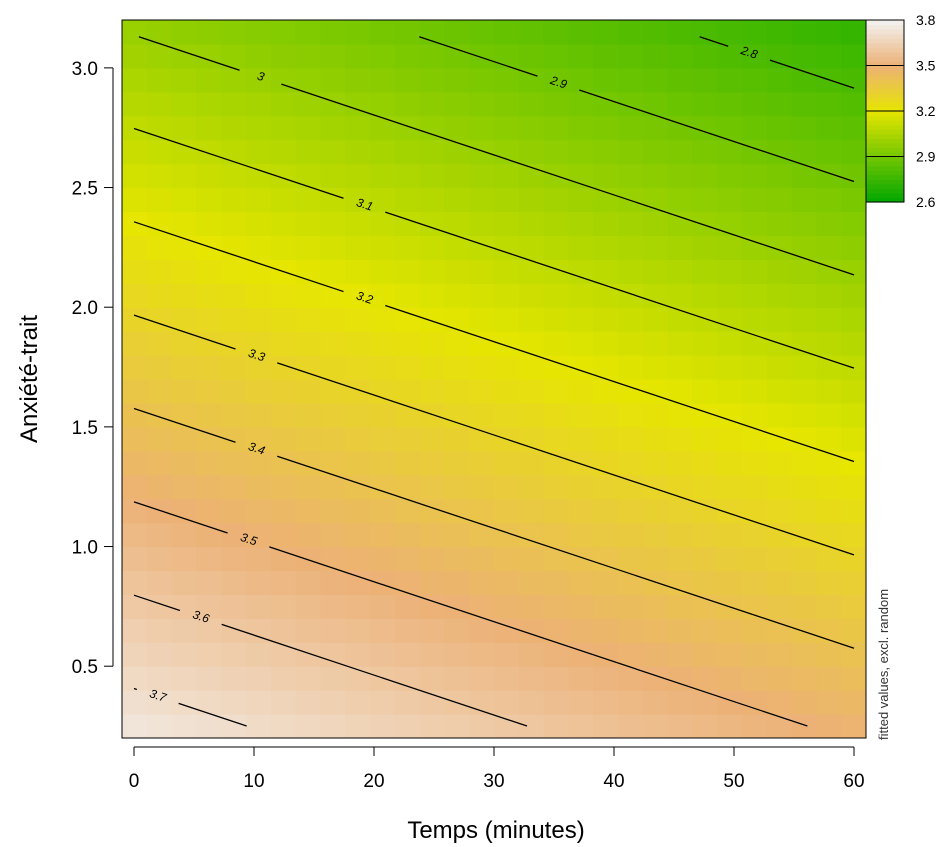 The width and height of the screenshot is (945, 847). What do you see at coordinates (134, 781) in the screenshot?
I see `x-tick-label: 0` at bounding box center [134, 781].